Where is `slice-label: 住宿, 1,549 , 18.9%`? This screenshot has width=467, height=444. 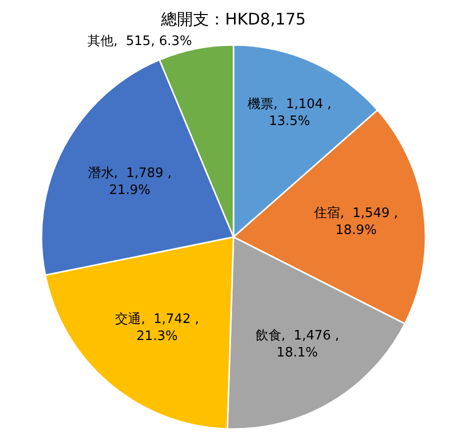
slice-label: 住宿, 1,549 , 18.9% is located at coordinates (355, 221).